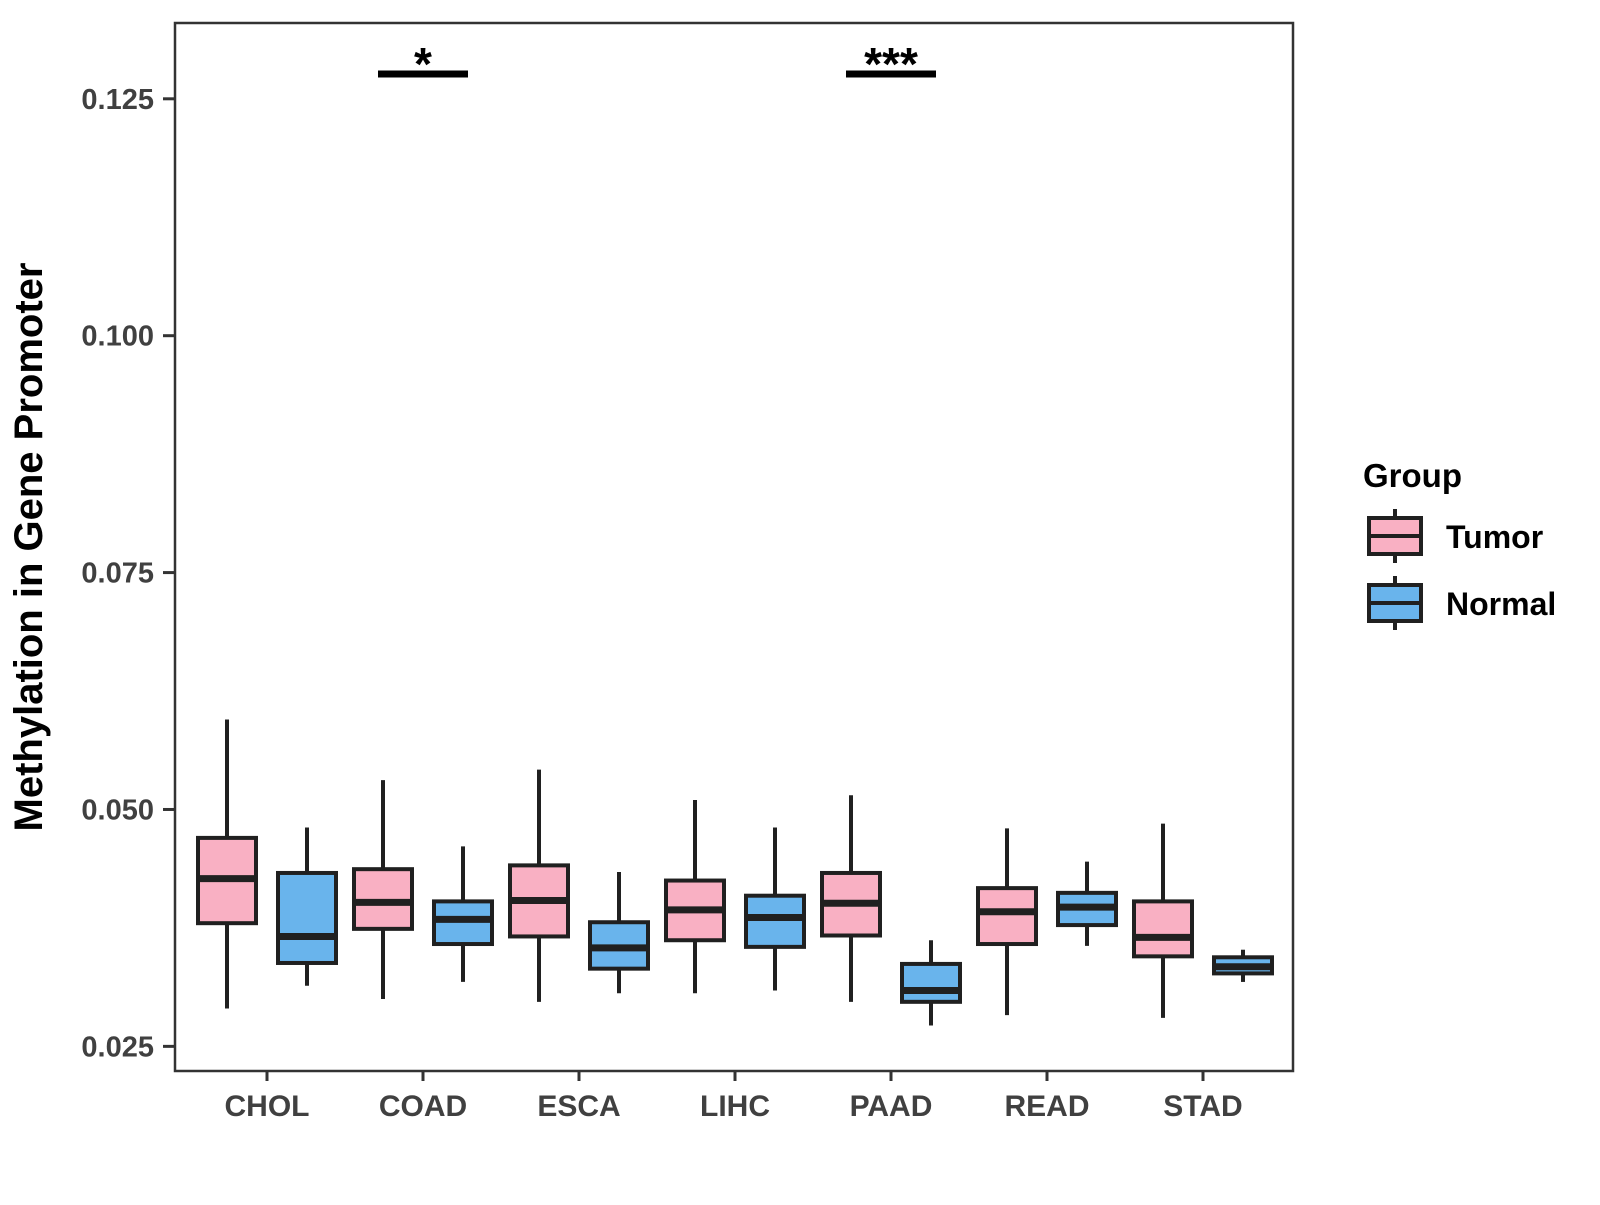 The height and width of the screenshot is (1205, 1600). Describe the element at coordinates (1494, 537) in the screenshot. I see `legend-item-label: Tumor` at that location.